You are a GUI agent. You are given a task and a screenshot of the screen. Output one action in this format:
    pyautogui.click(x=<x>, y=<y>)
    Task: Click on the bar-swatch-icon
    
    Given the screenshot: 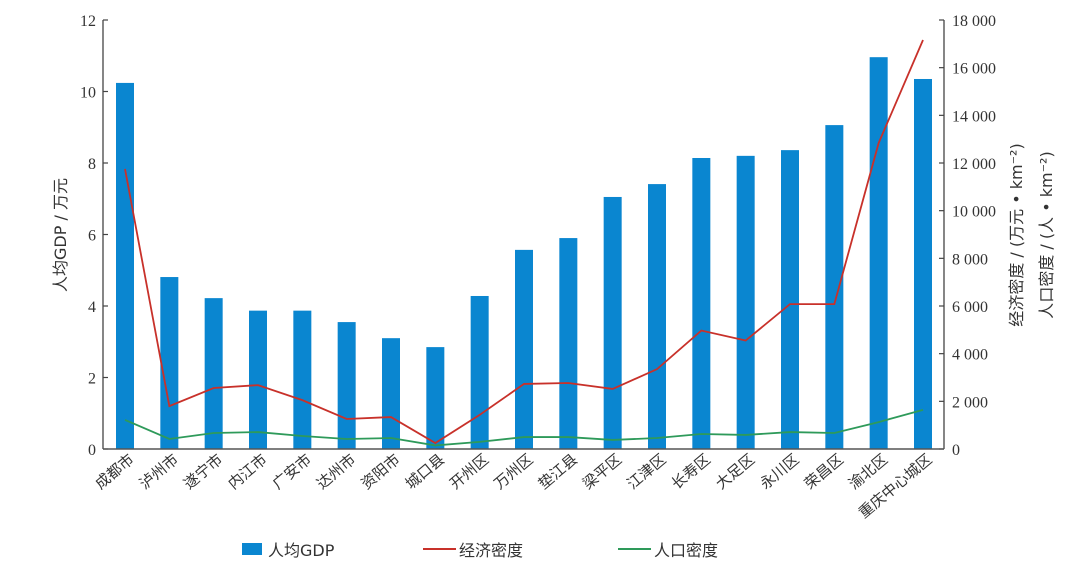 What is the action you would take?
    pyautogui.click(x=252, y=549)
    